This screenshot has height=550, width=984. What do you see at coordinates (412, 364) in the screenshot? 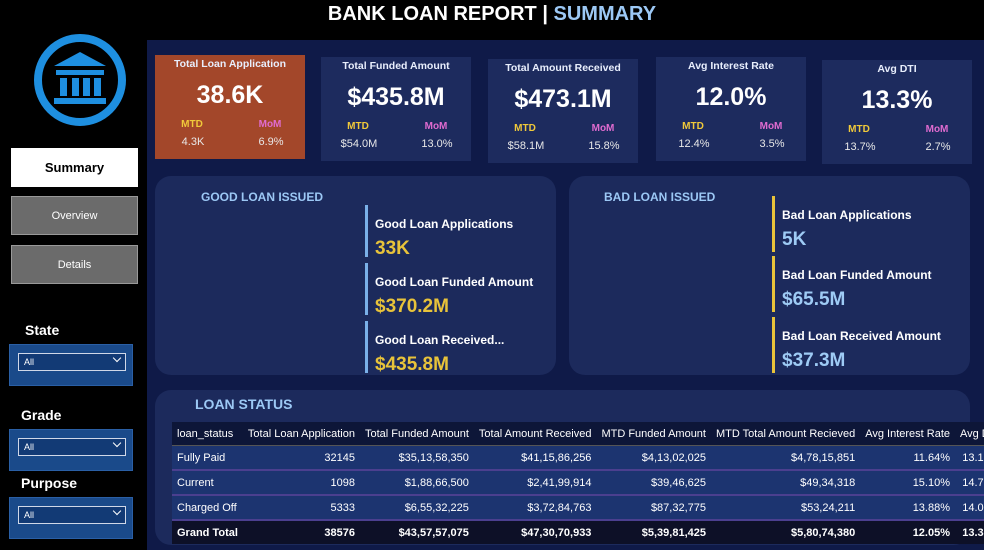
I see `metric-value: $435.8M` at bounding box center [412, 364].